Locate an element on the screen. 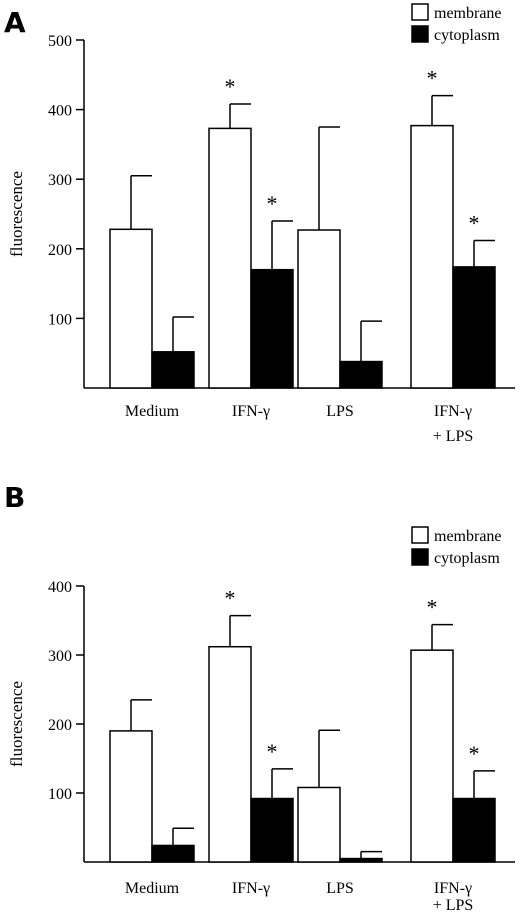 The image size is (520, 913). panel-b-legend-swatch-membrane is located at coordinates (420, 535).